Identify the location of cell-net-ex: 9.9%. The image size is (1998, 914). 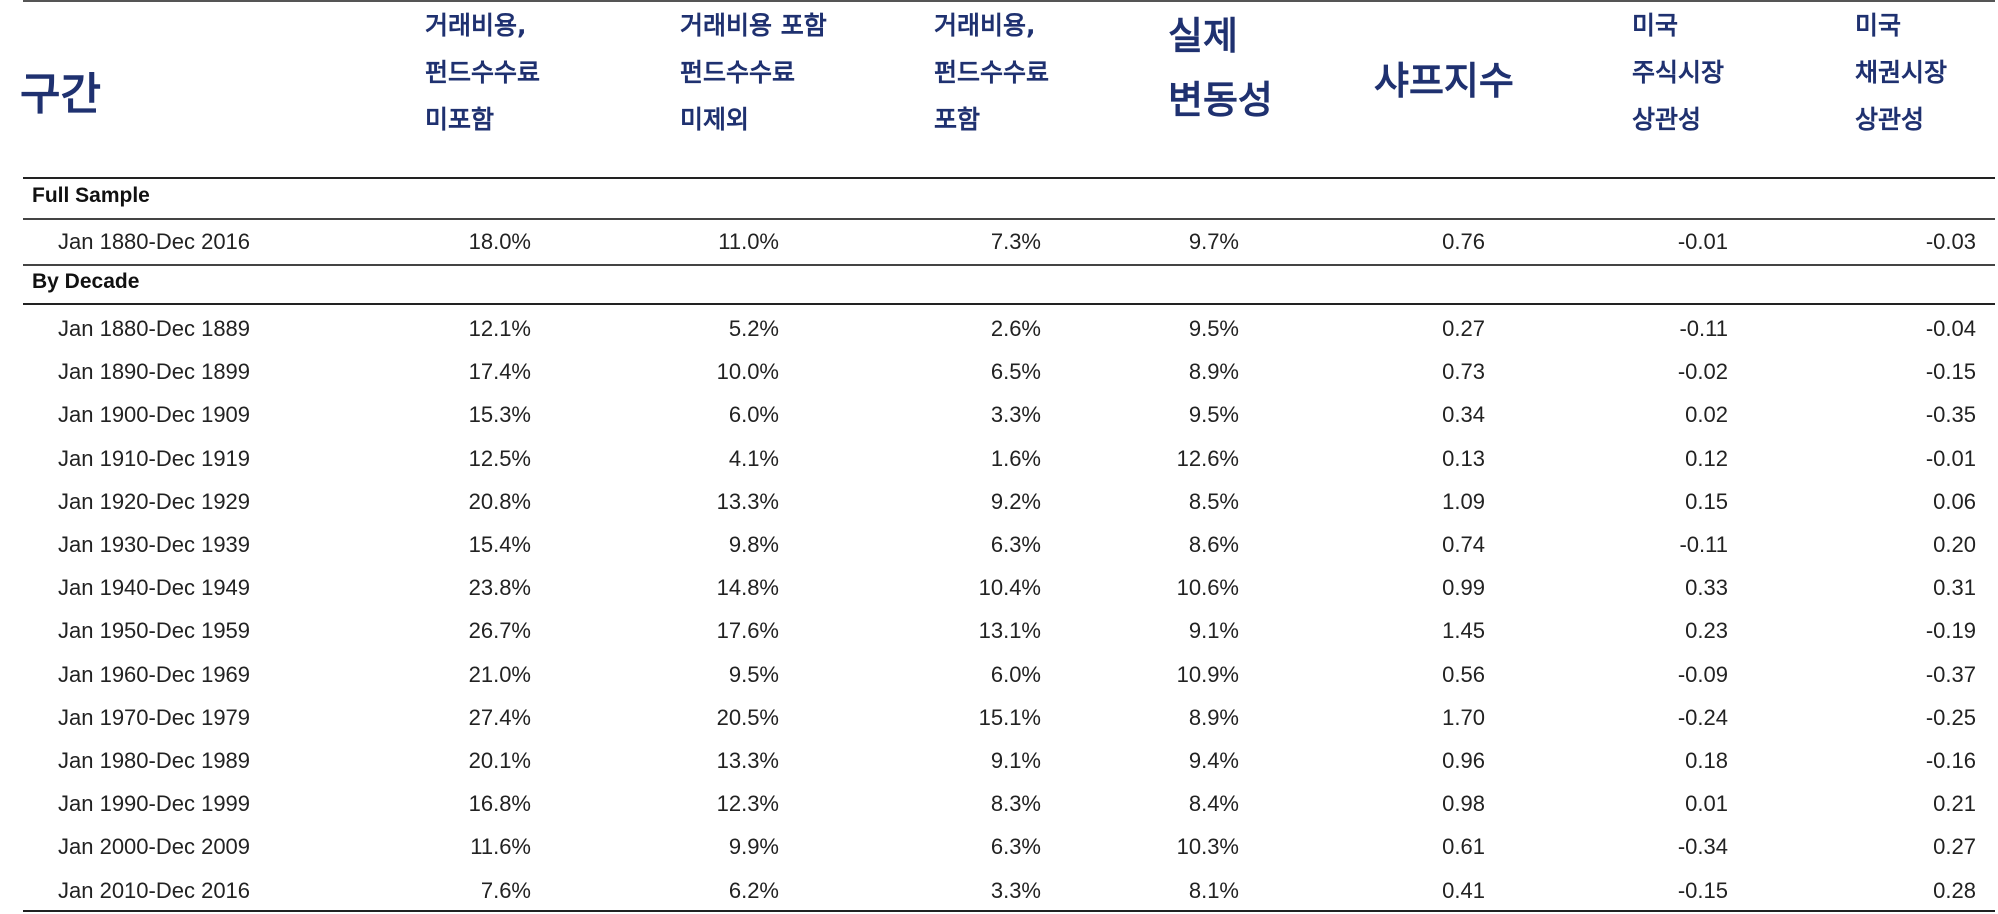
(753, 847).